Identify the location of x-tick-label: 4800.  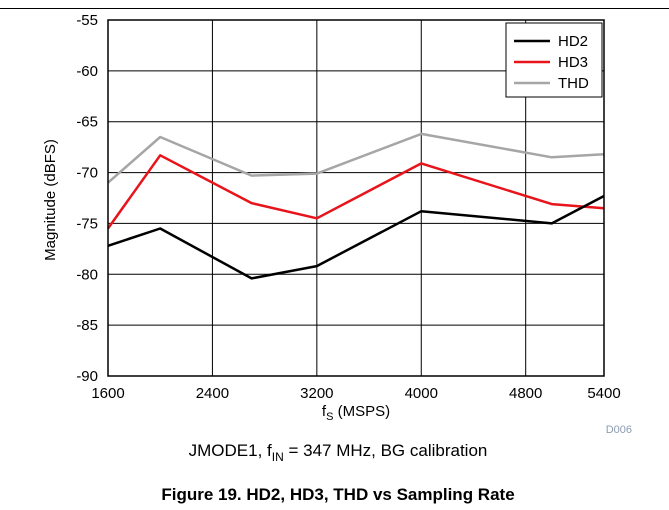
(525, 393).